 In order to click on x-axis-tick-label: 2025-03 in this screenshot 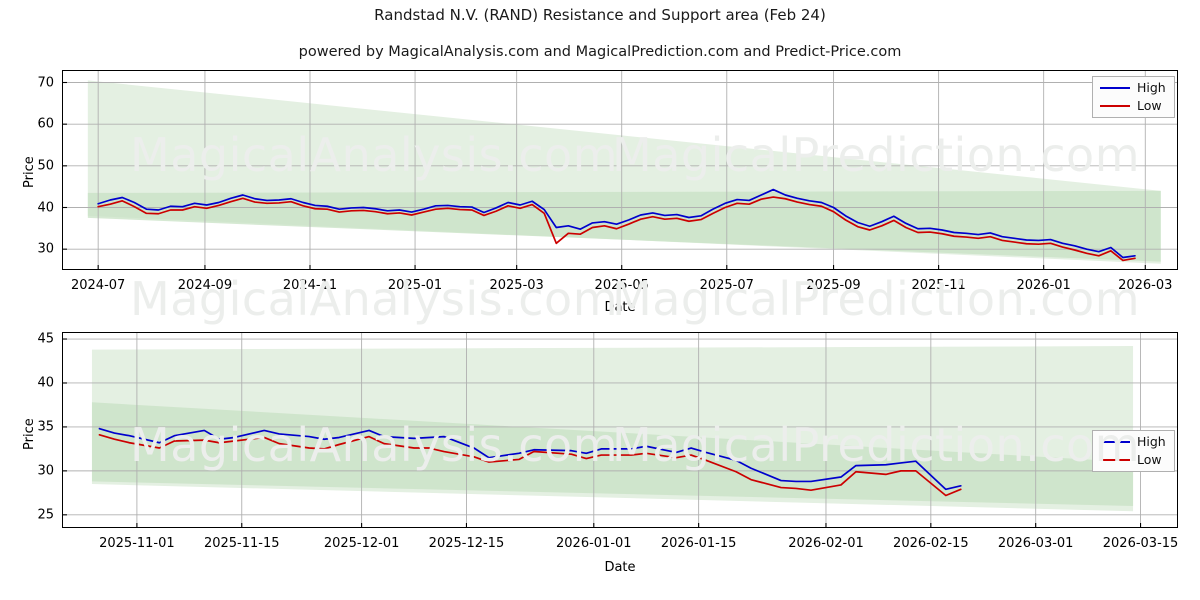, I will do `click(516, 285)`.